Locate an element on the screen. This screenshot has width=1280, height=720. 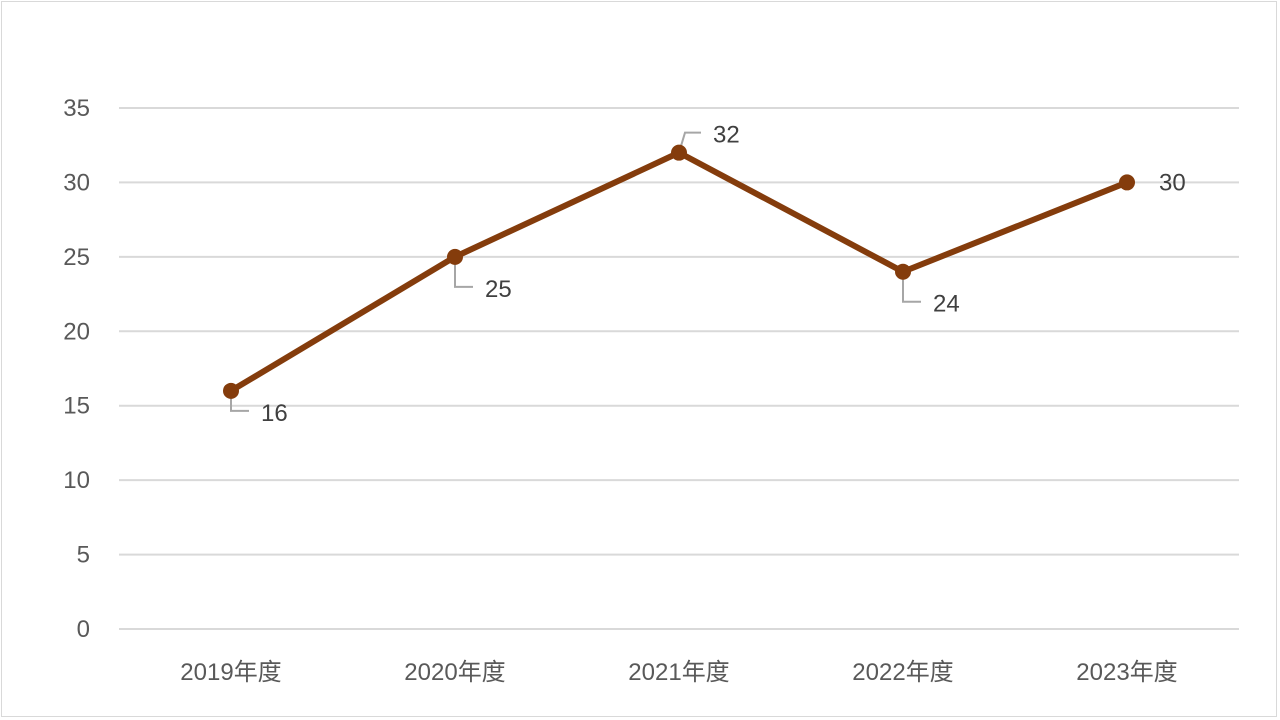
x-tick-label: 2020年度 is located at coordinates (454, 672).